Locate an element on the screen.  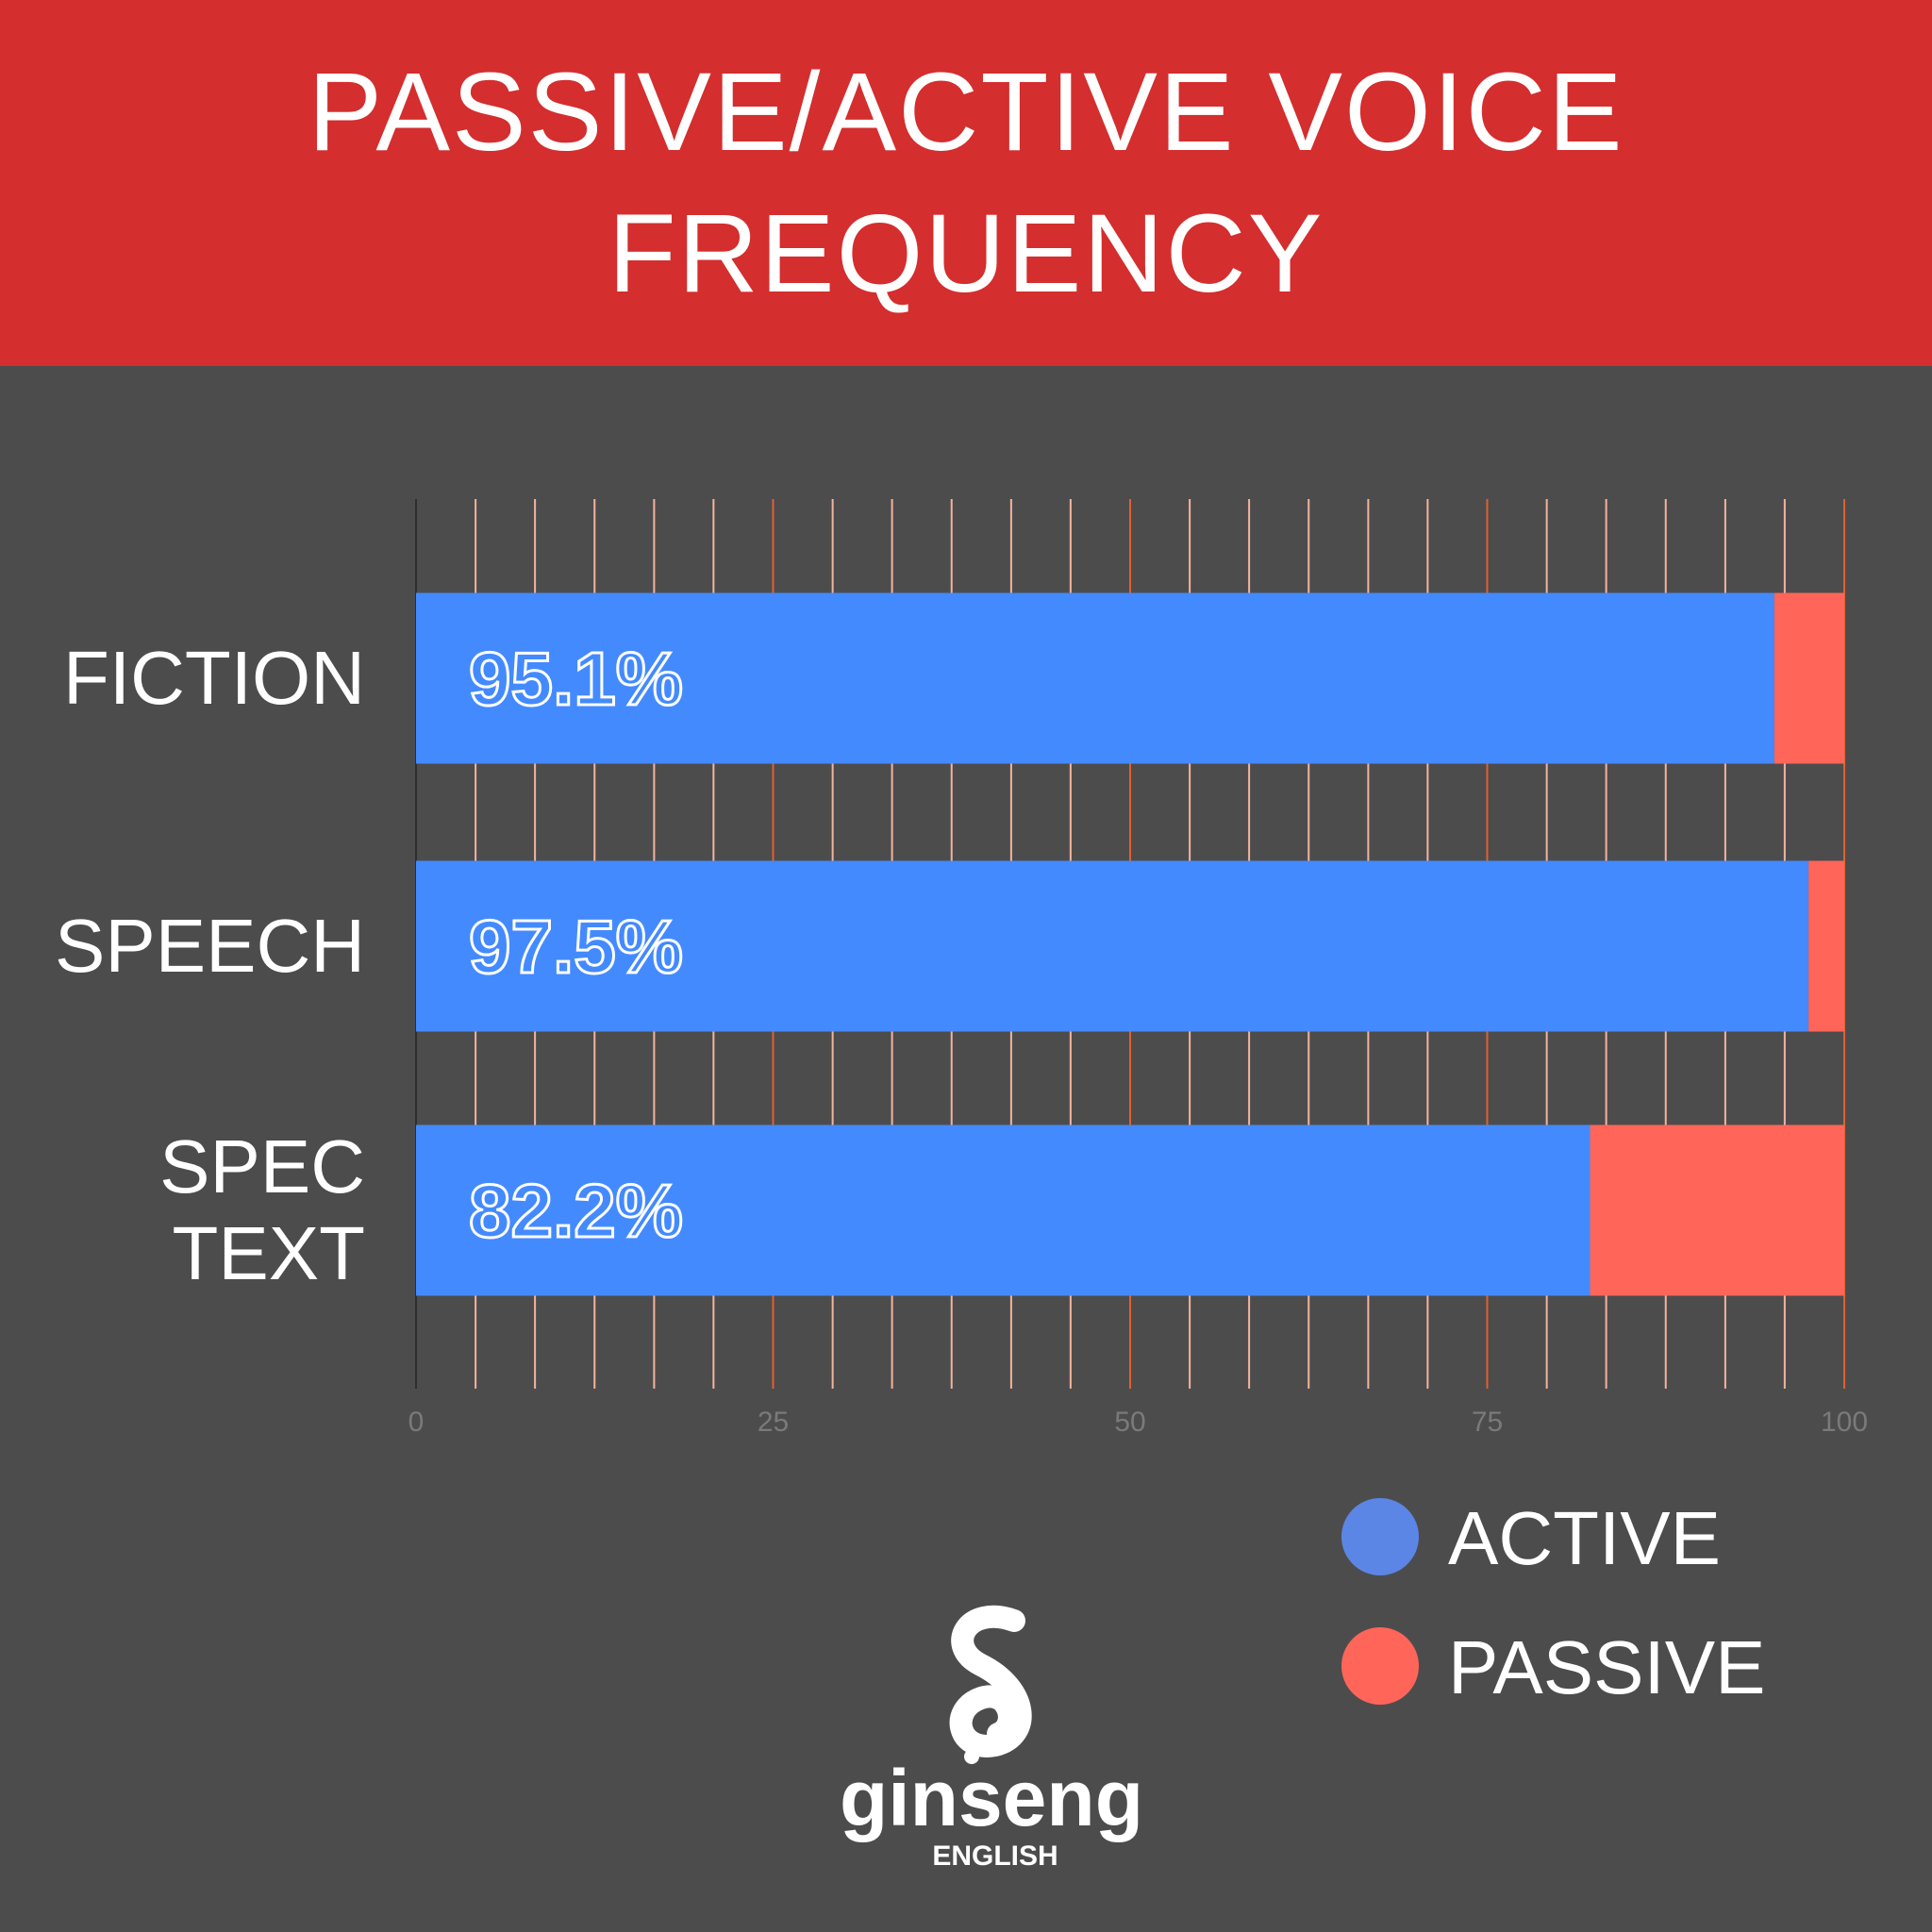
logo-icon is located at coordinates (991, 1681).